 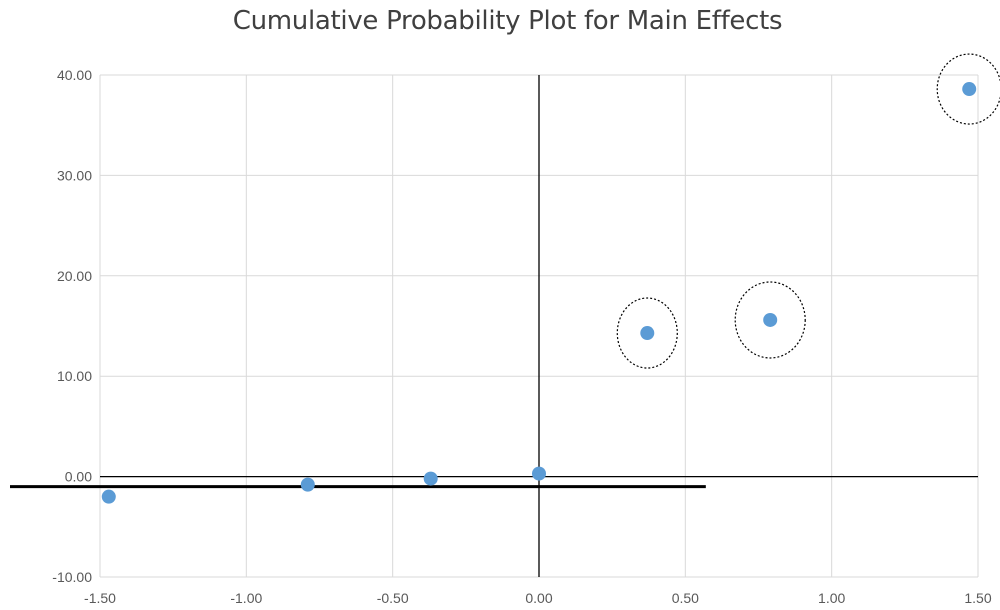 I want to click on y-tick-label: 20.00, so click(x=74, y=276).